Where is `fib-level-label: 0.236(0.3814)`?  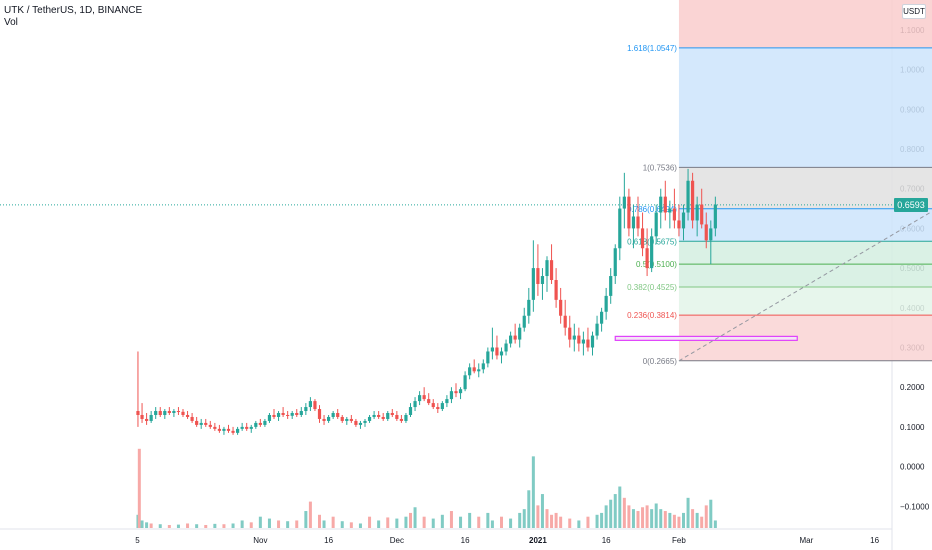
fib-level-label: 0.236(0.3814) is located at coordinates (652, 315).